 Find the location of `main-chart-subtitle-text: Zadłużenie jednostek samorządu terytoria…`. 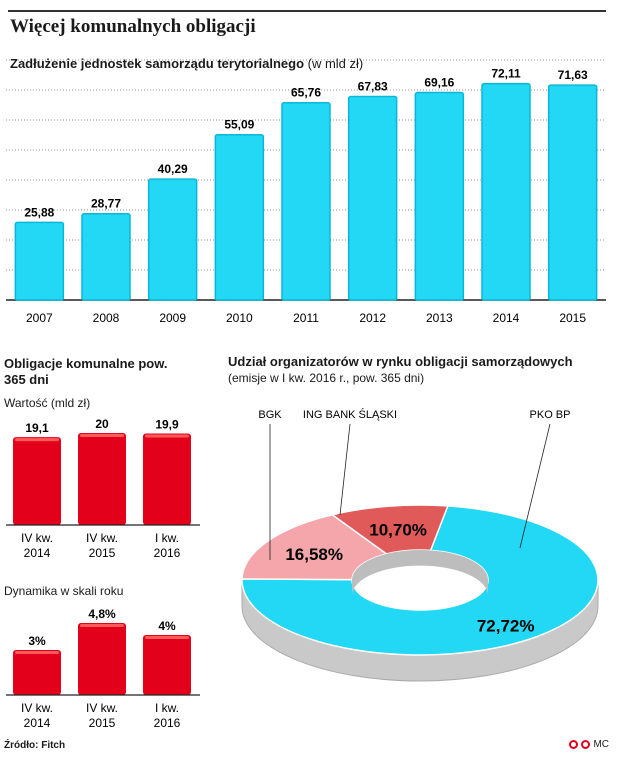

main-chart-subtitle-text: Zadłużenie jednostek samorządu terytoria… is located at coordinates (157, 63).